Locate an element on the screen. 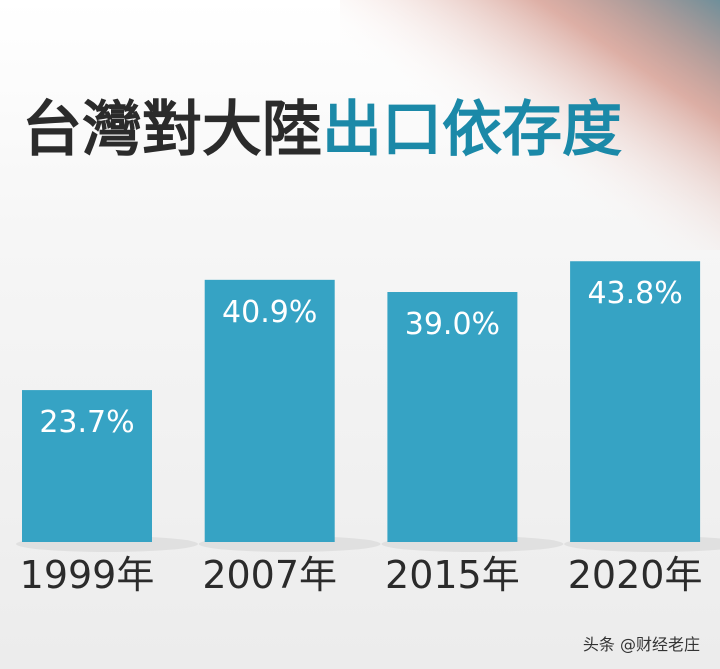 This screenshot has width=720, height=669. watermark: 头条 @财经老庄 is located at coordinates (641, 644).